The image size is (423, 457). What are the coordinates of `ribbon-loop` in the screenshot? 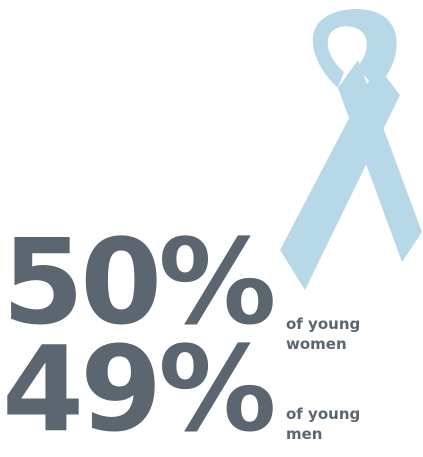 It's located at (354, 48).